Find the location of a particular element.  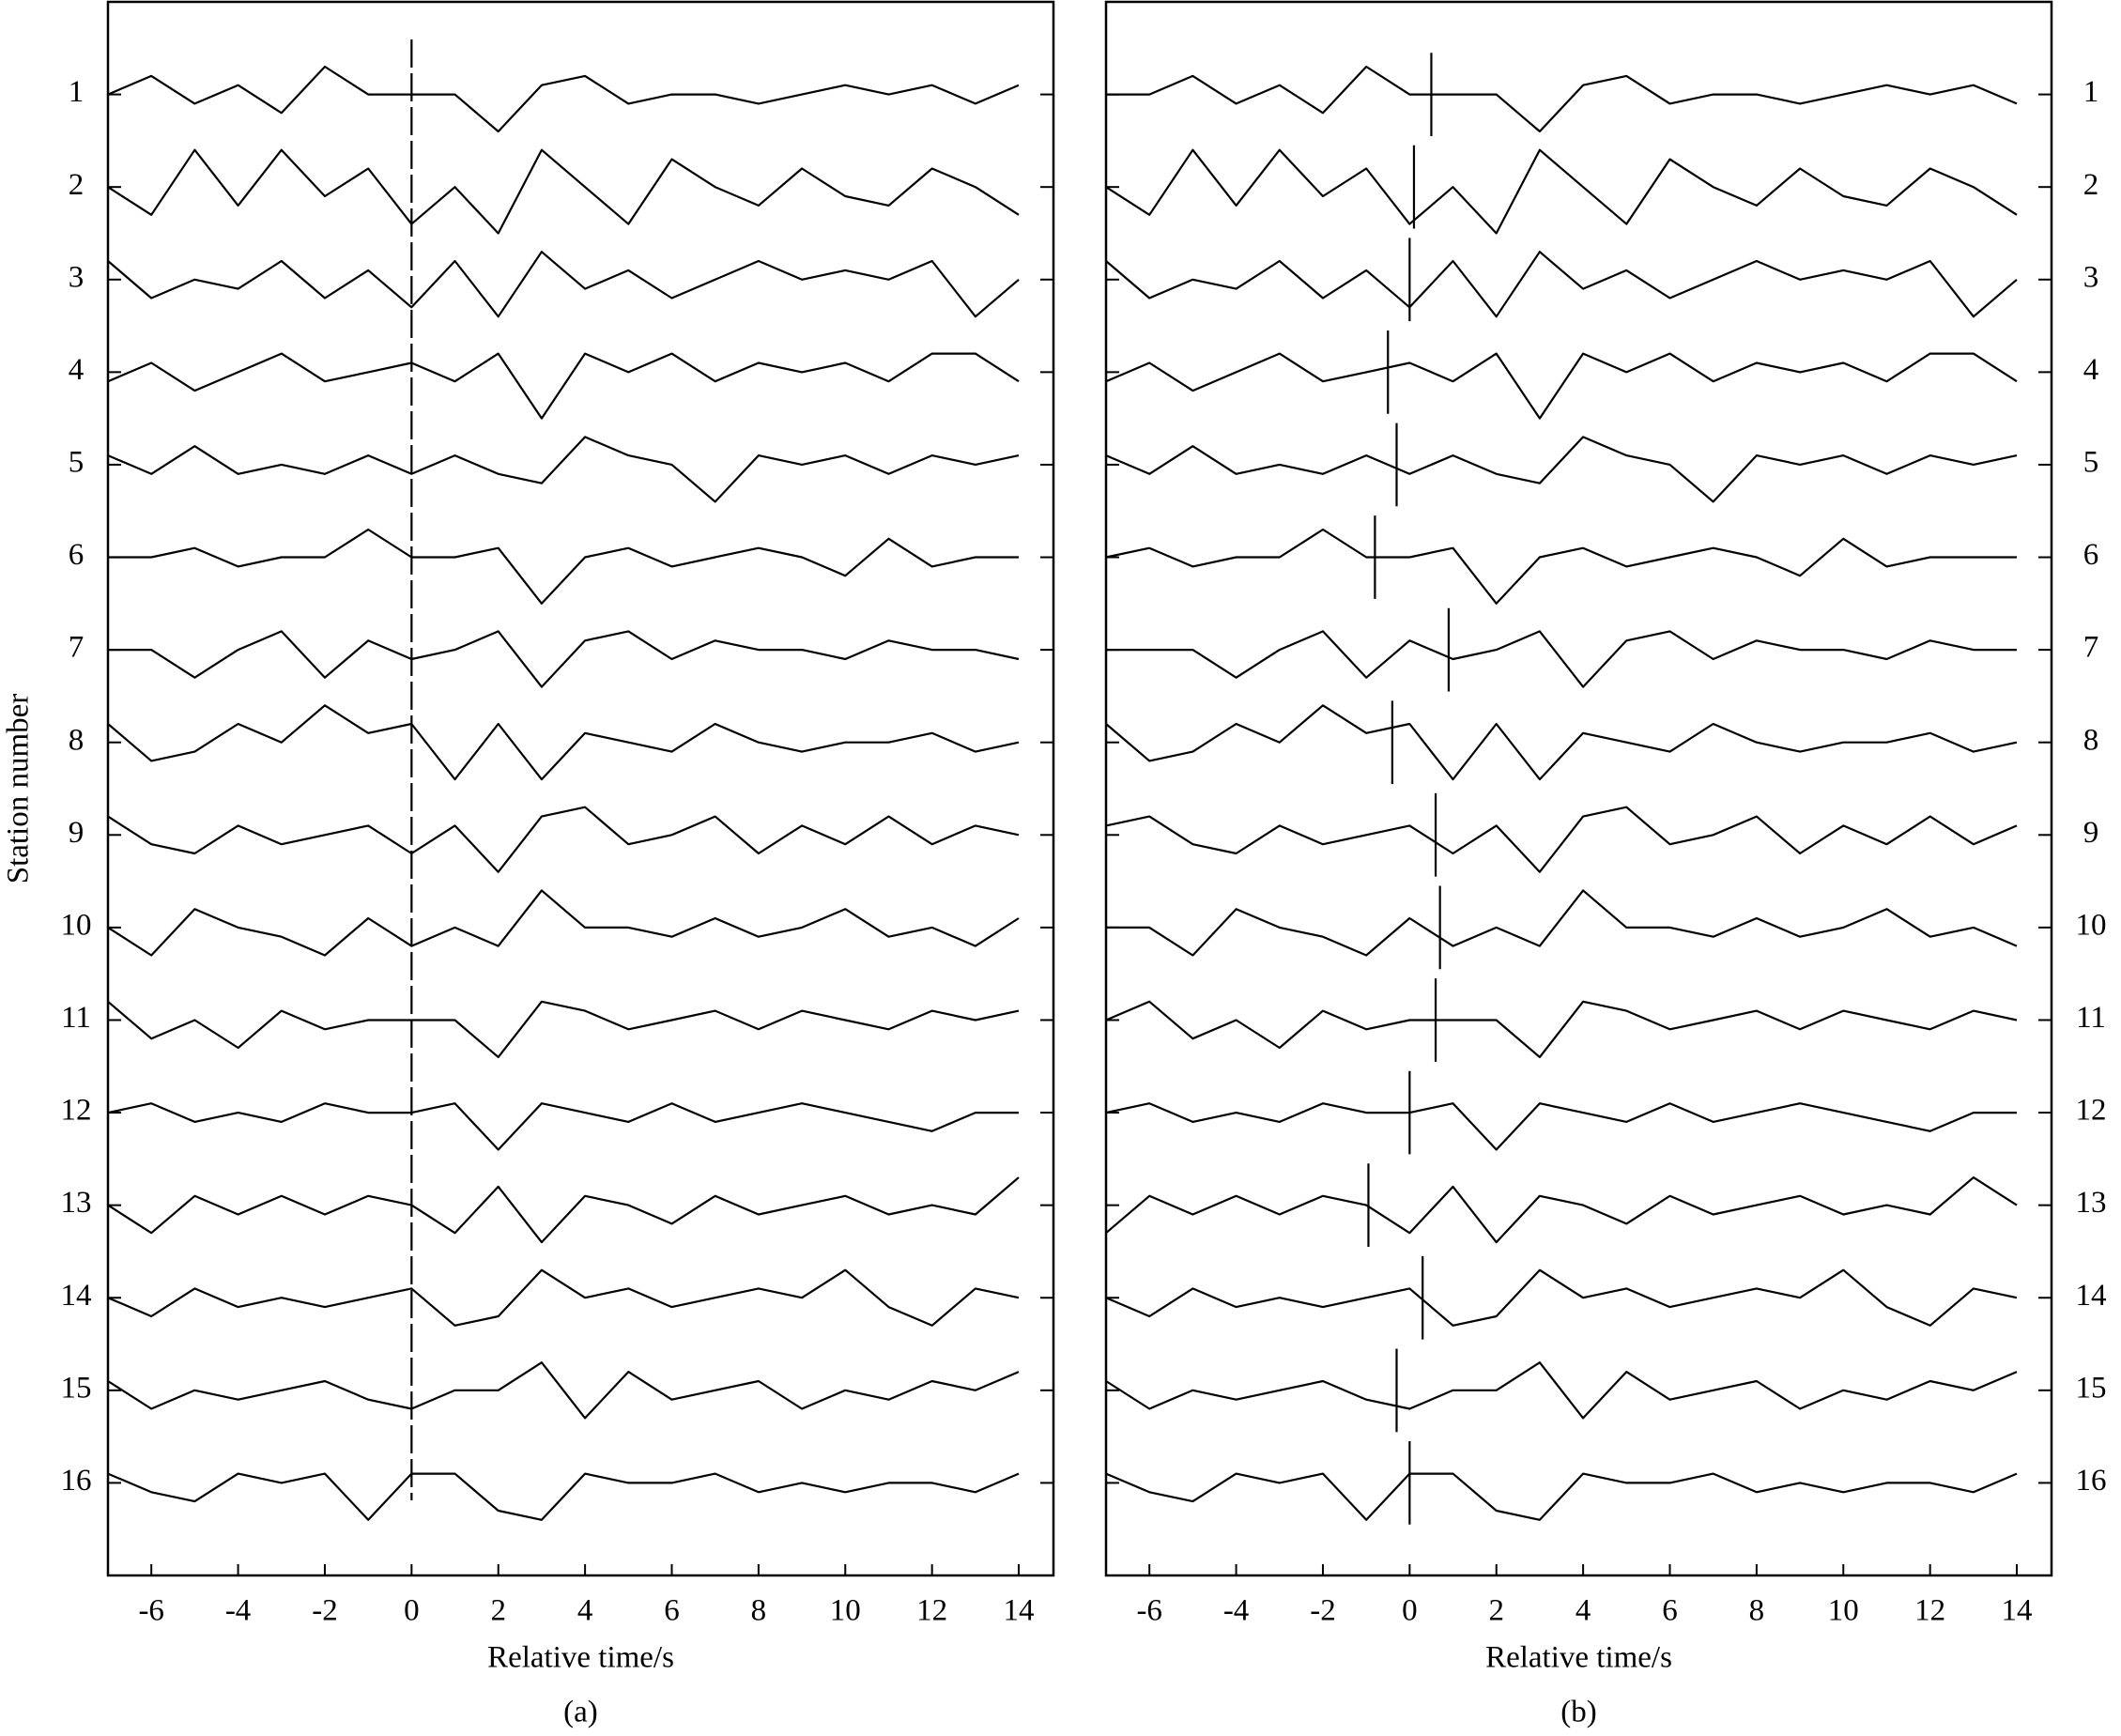

y-axis-label: Station number is located at coordinates (19, 789).